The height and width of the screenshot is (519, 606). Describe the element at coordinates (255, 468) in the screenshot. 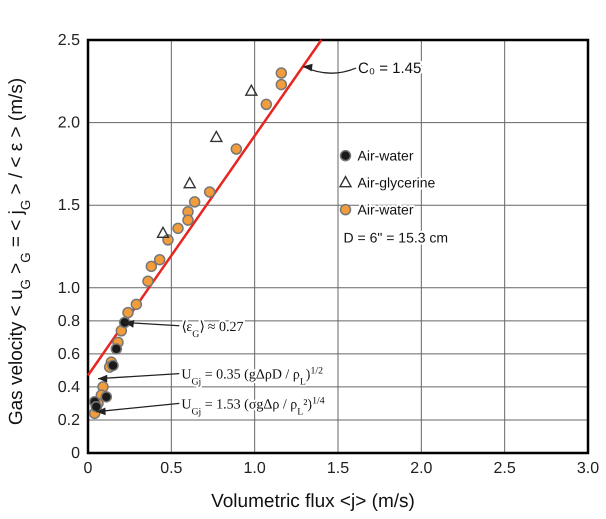

I see `x-tick-label: 1.0` at that location.